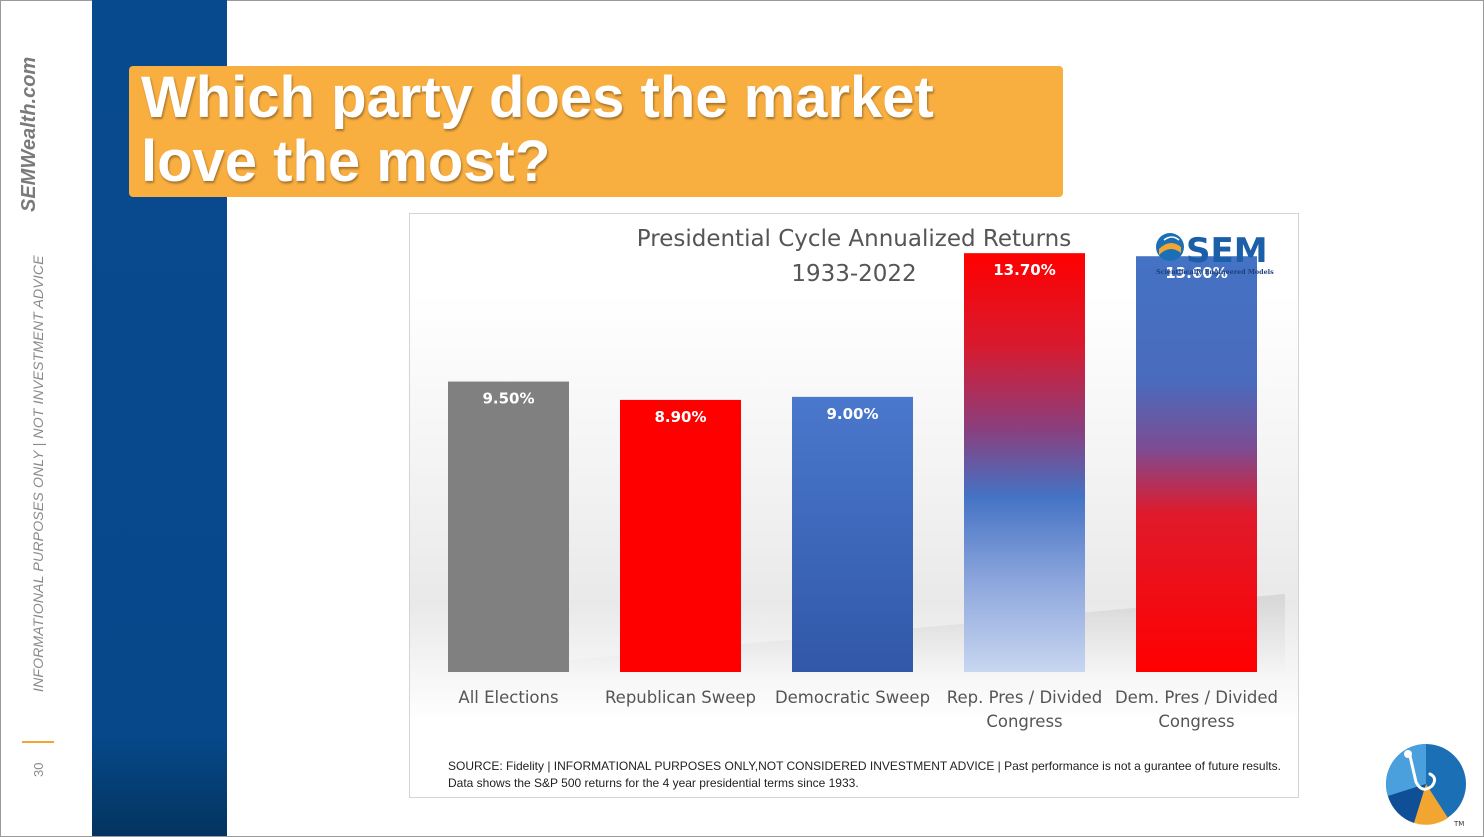 The width and height of the screenshot is (1484, 837). What do you see at coordinates (1227, 251) in the screenshot?
I see `sem-logo-text: SEM` at bounding box center [1227, 251].